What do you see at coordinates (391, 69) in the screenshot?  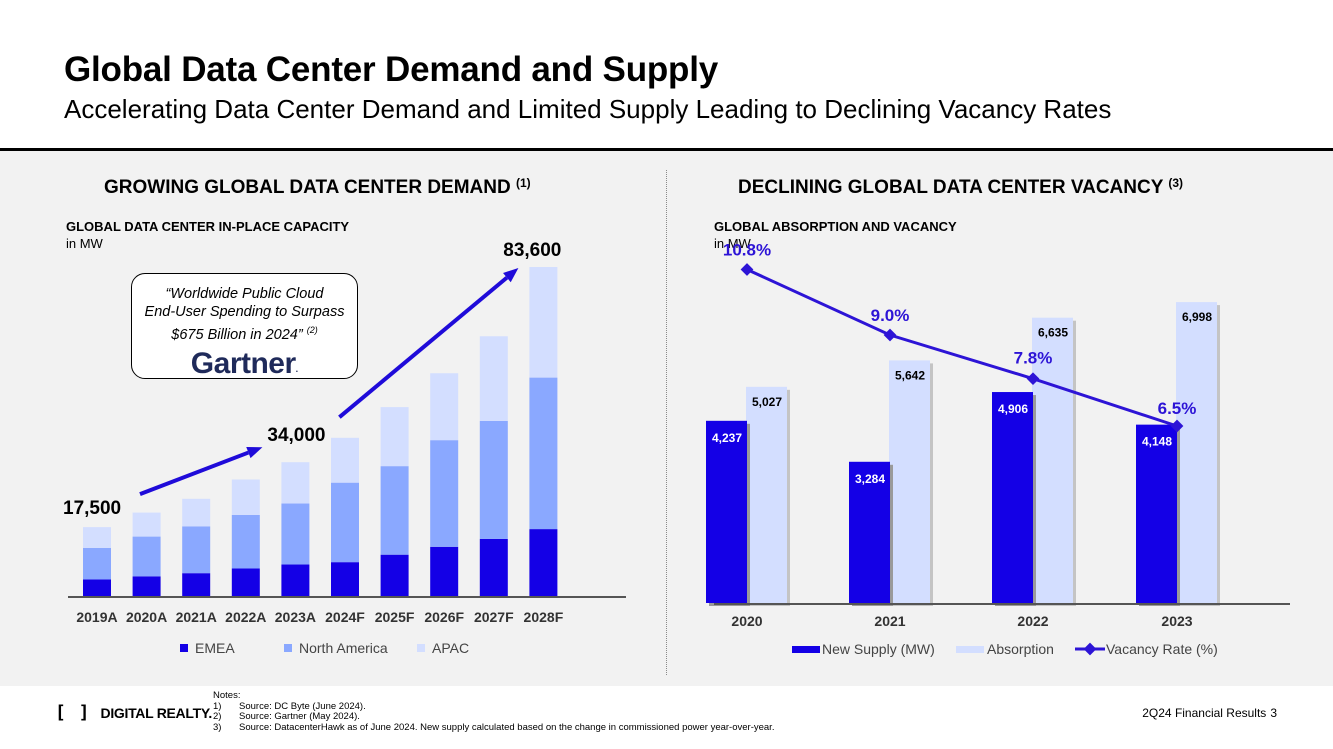 I see `page-title: Global Data Center Demand and Supply` at bounding box center [391, 69].